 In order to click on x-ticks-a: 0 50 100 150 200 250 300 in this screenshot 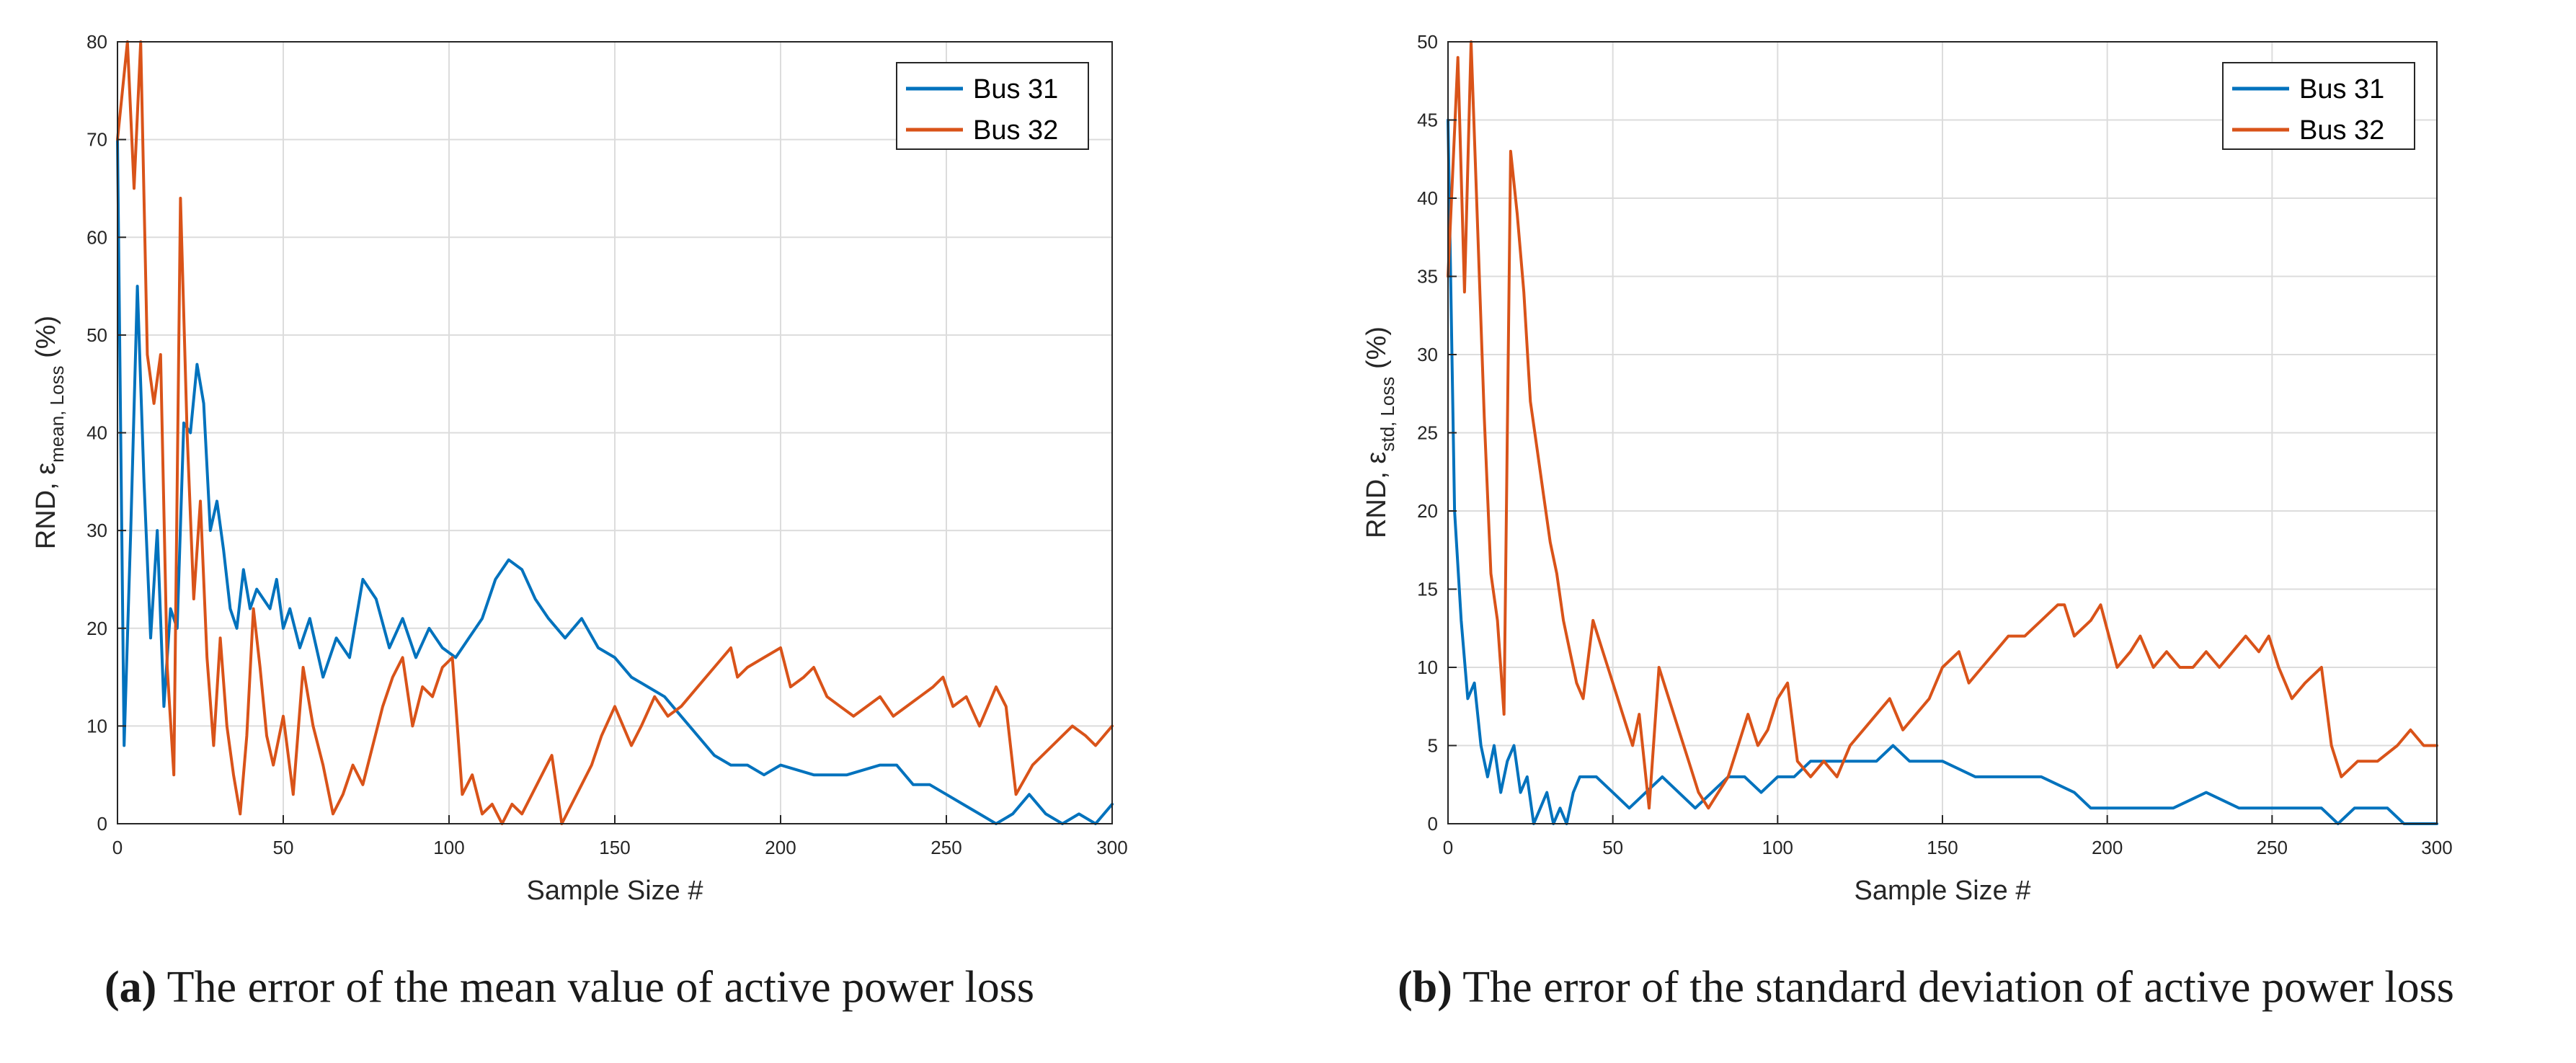, I will do `click(620, 837)`.